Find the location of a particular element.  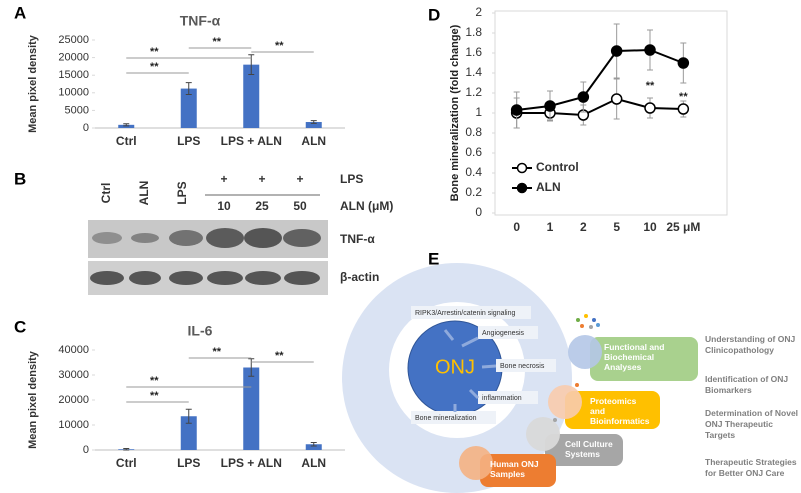

factor-label: Angiogenesis is located at coordinates (503, 333).